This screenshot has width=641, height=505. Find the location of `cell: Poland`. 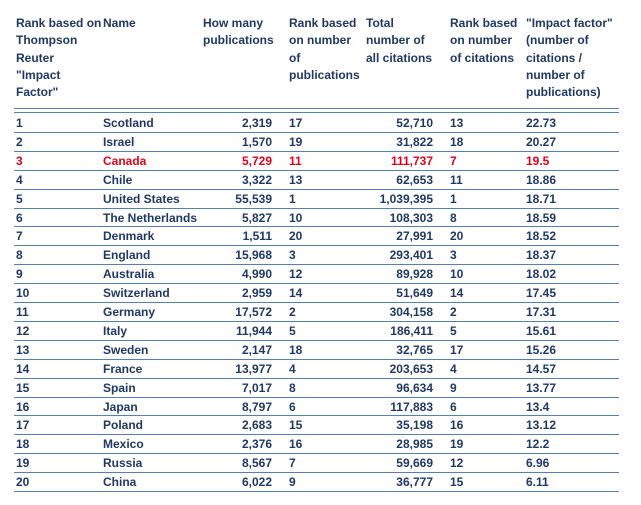

cell: Poland is located at coordinates (123, 425).